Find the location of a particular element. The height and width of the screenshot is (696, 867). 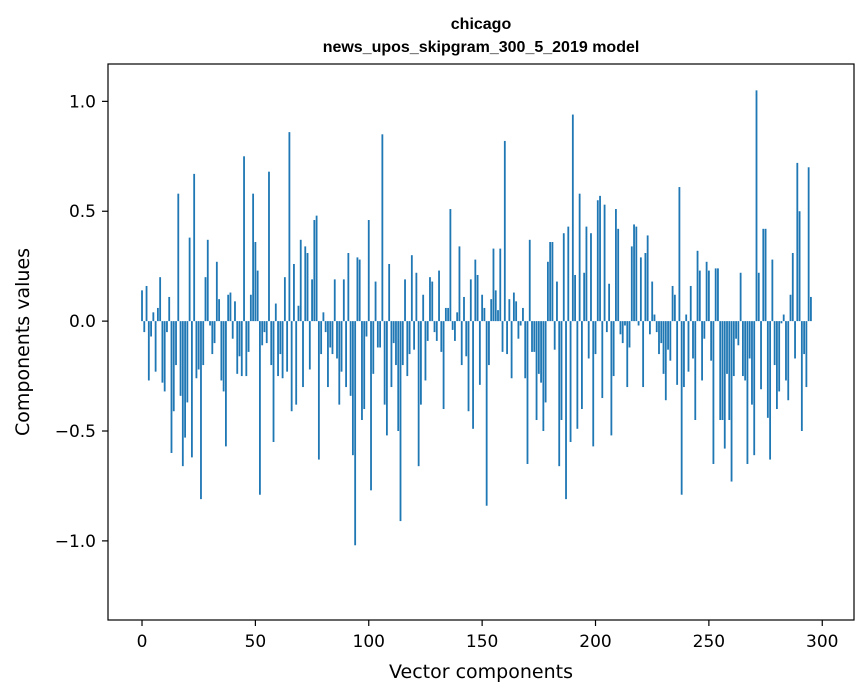

x-axis-label: Vector components is located at coordinates (481, 672).